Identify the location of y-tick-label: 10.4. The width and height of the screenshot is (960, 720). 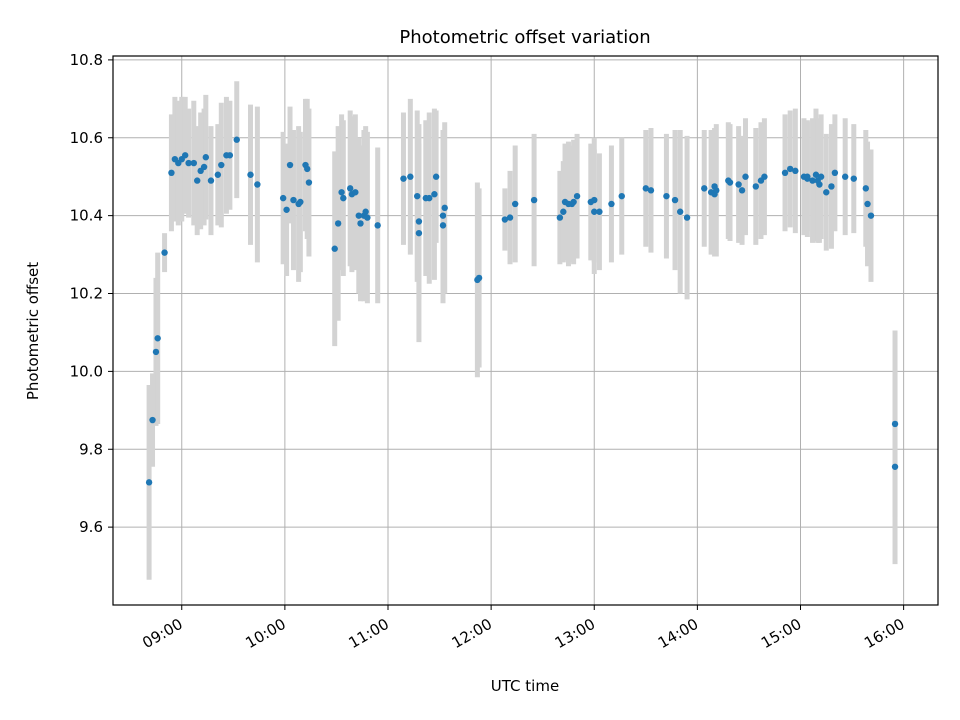
(86, 216).